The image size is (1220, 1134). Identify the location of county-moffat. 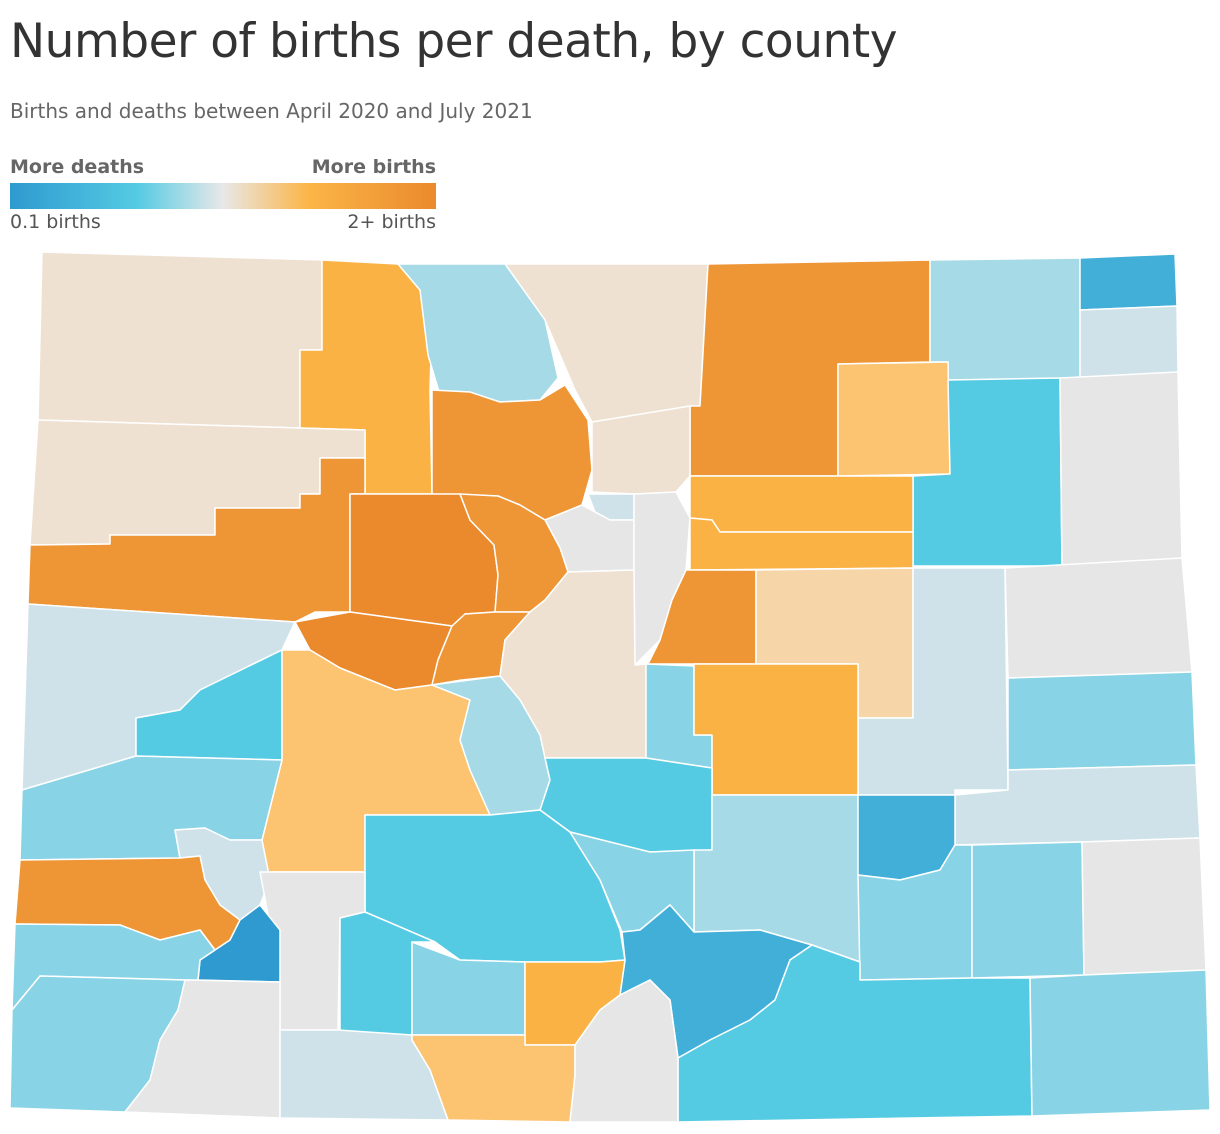
(180, 340).